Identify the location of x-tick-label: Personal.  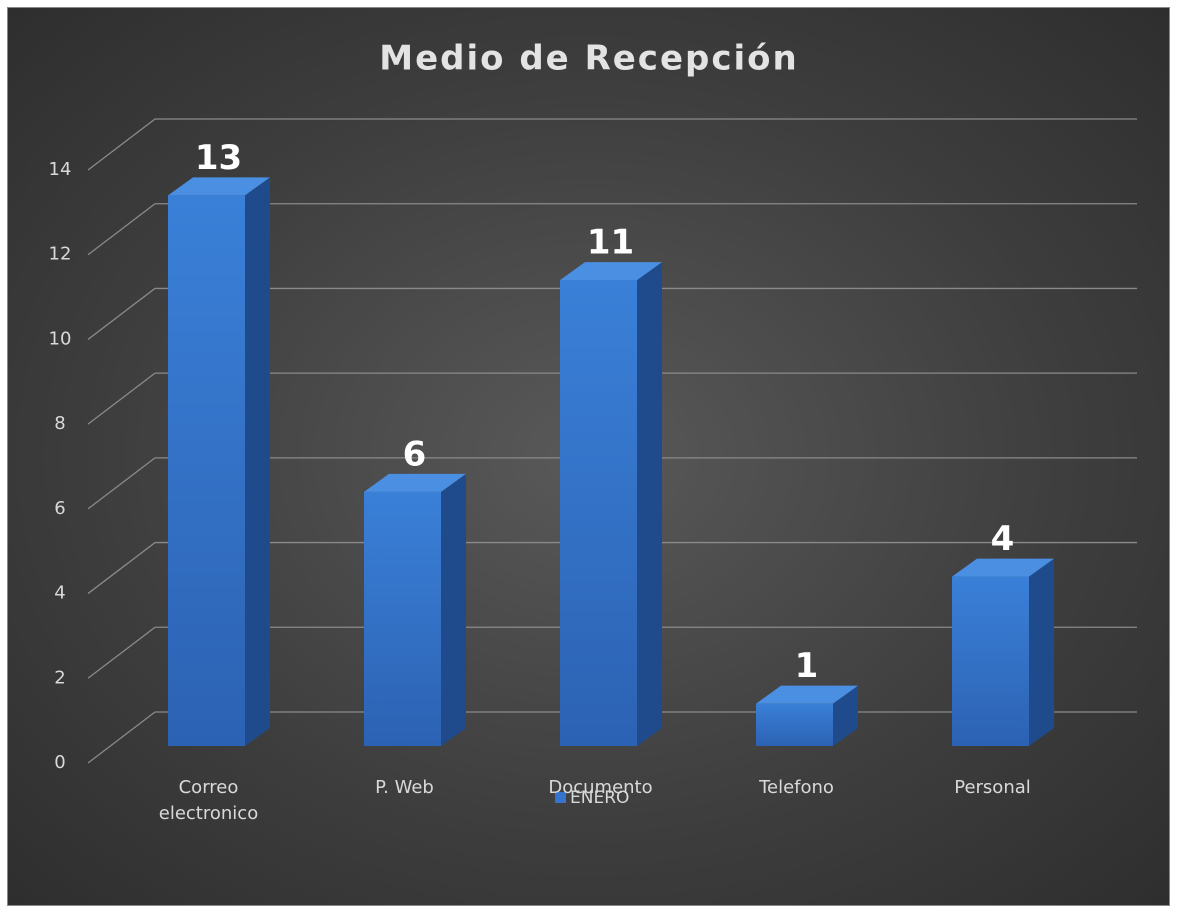
(992, 787).